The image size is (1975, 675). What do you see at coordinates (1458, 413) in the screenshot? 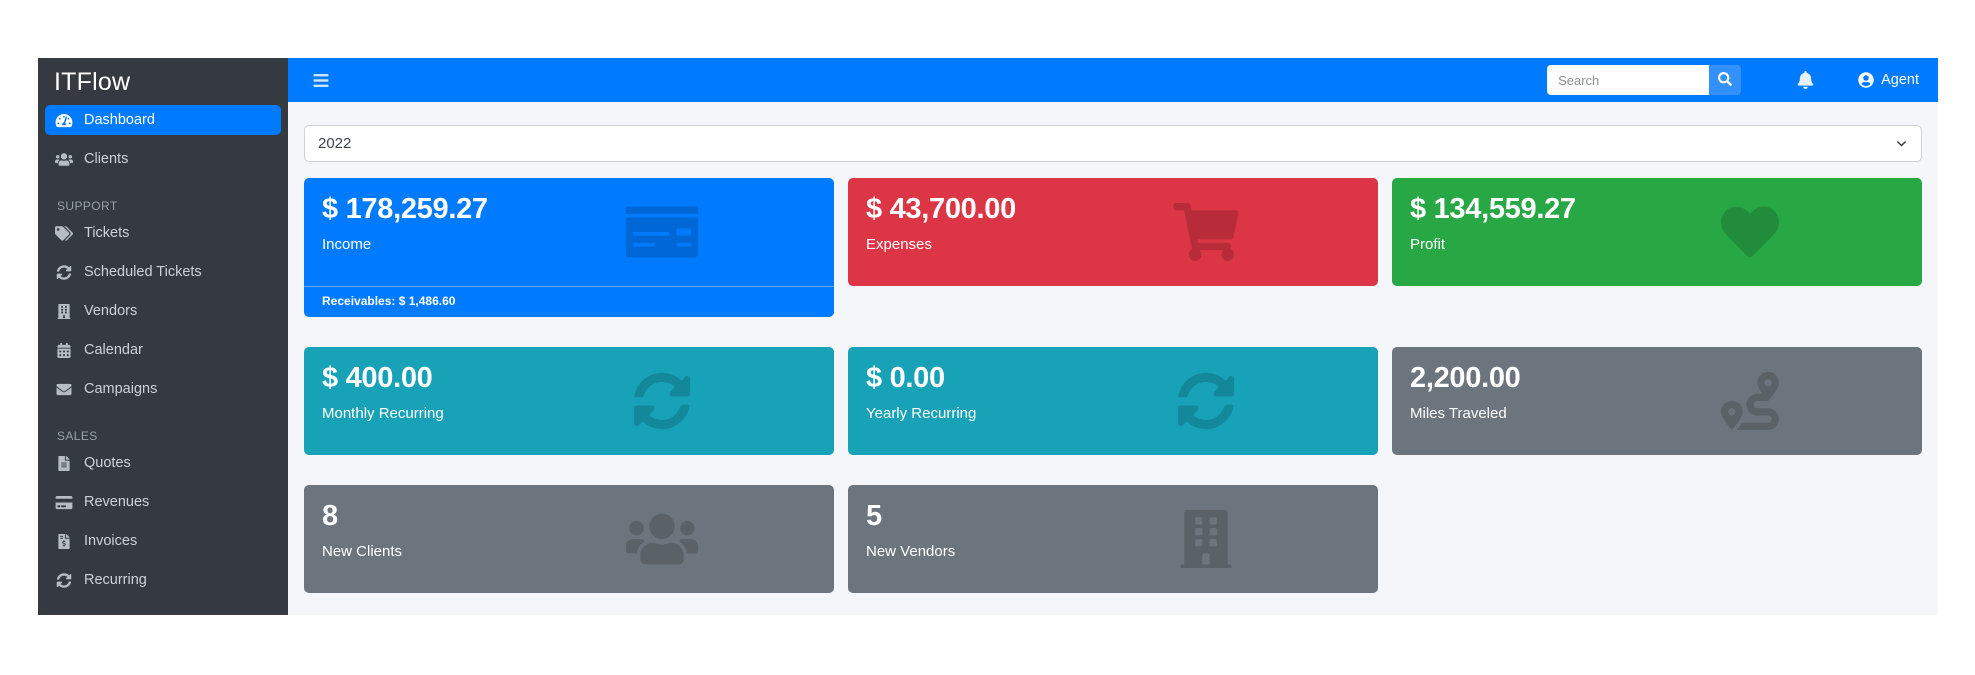
I see `miles-traveled-label: Miles Traveled` at bounding box center [1458, 413].